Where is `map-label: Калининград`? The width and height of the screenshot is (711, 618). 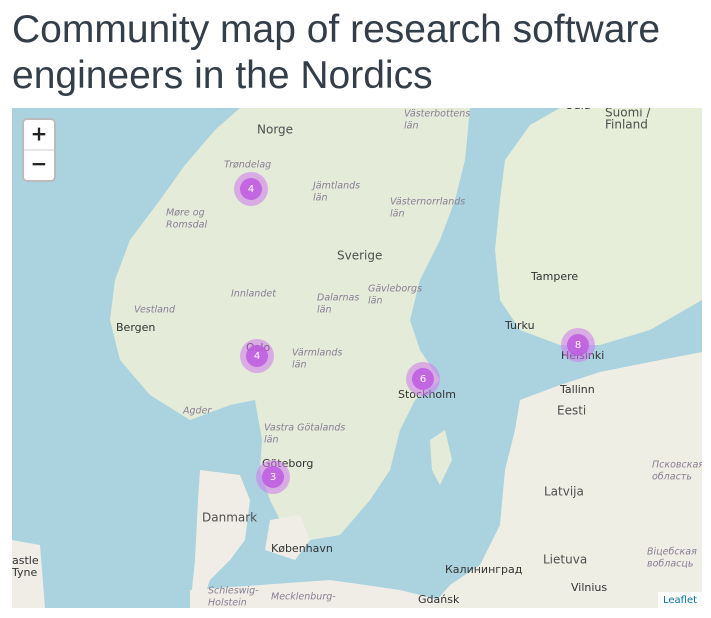 map-label: Калининград is located at coordinates (484, 569).